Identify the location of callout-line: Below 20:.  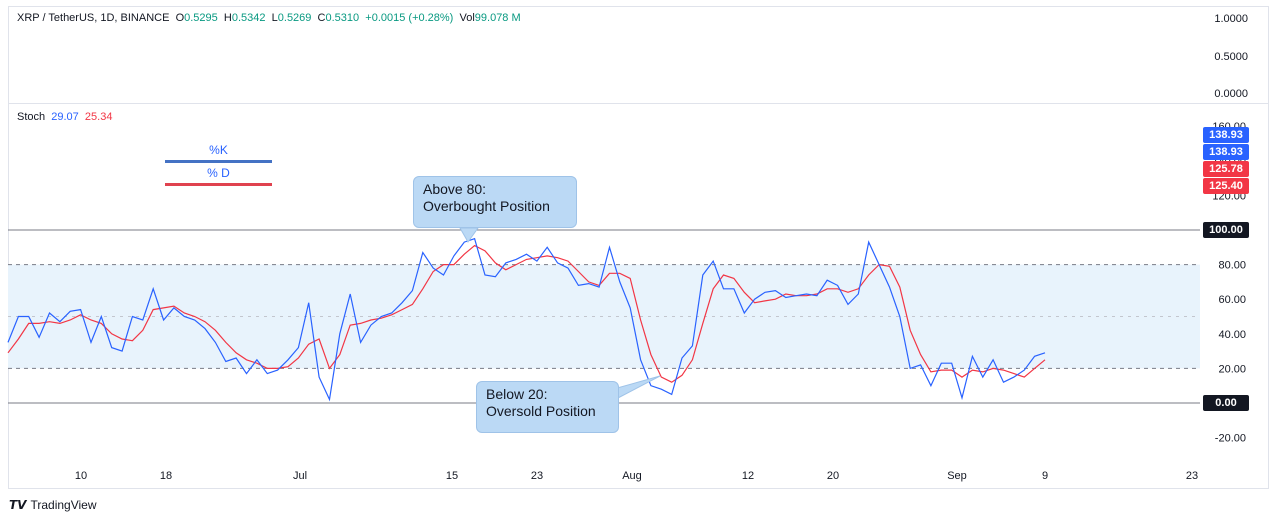
(517, 394).